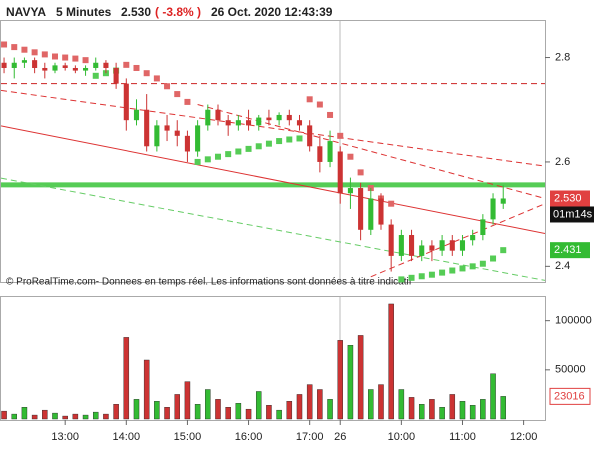  Describe the element at coordinates (65, 437) in the screenshot. I see `x-tick-label: 13:00` at that location.